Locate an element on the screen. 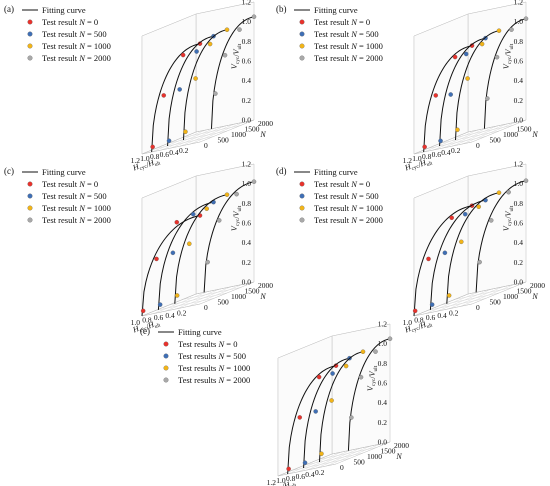 The width and height of the screenshot is (550, 486). legend-entry-label: Test result N = 1000 is located at coordinates (76, 208).